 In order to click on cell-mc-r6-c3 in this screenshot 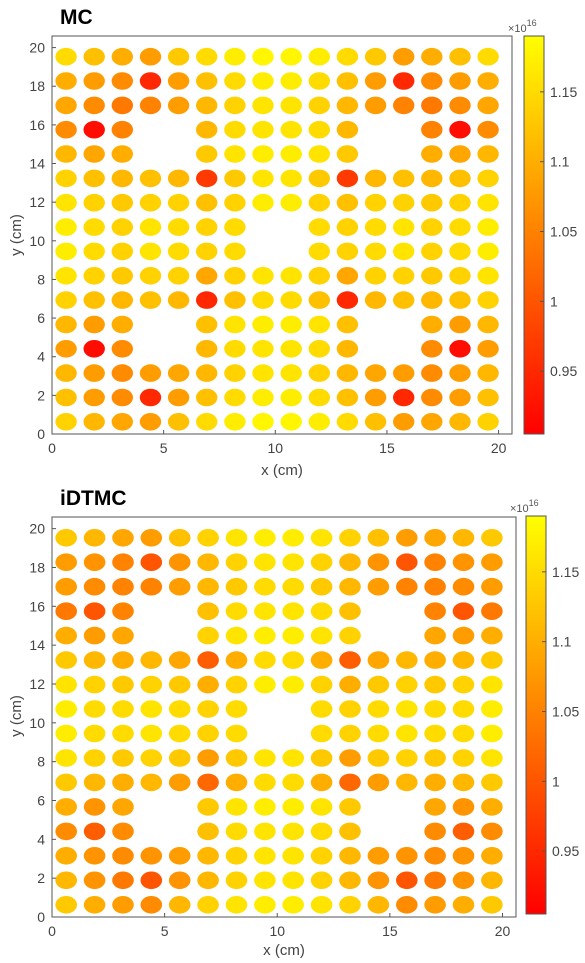, I will do `click(150, 202)`.